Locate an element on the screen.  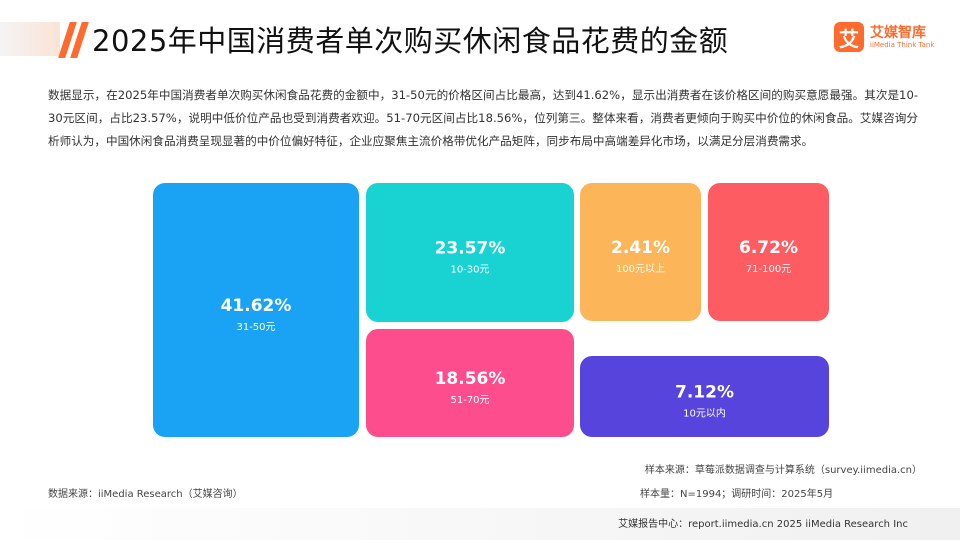
value-label: 6.72% is located at coordinates (768, 248).